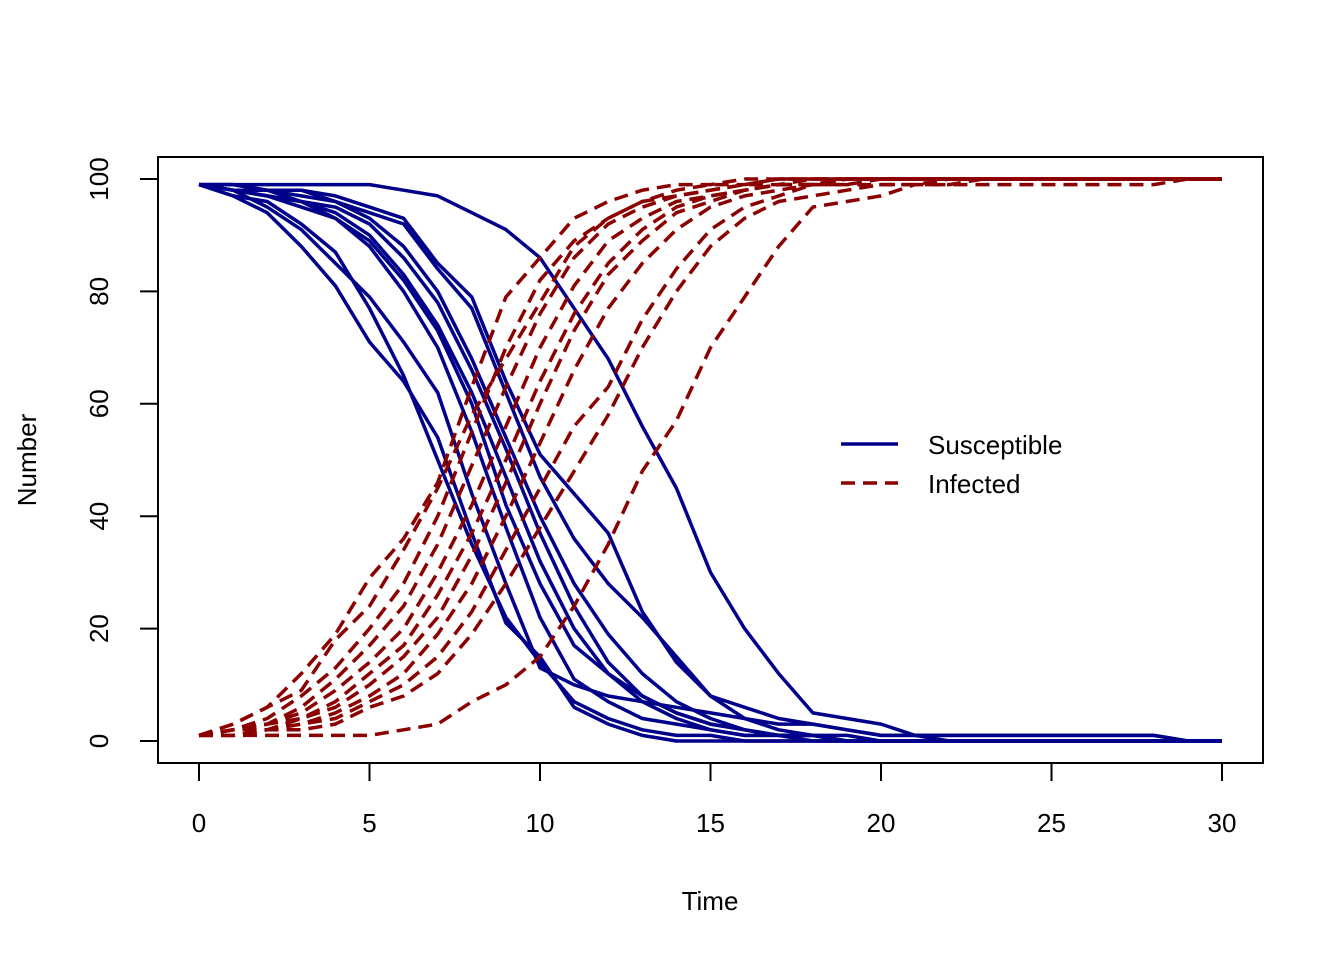 The width and height of the screenshot is (1344, 960). Describe the element at coordinates (710, 823) in the screenshot. I see `x-tick-label: 15` at that location.